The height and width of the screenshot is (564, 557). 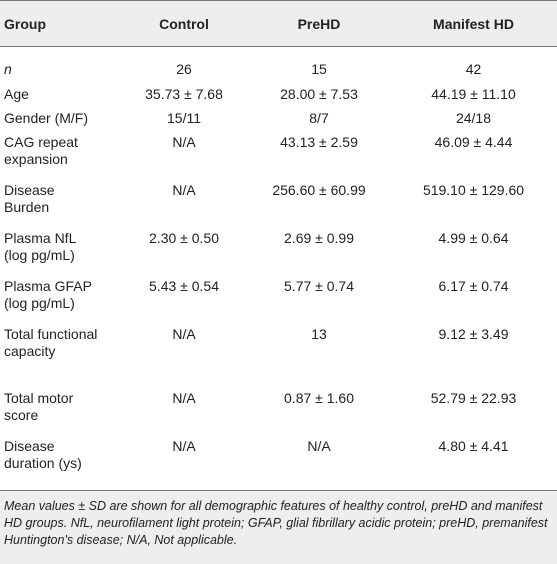 What do you see at coordinates (48, 294) in the screenshot?
I see `row-label-text: Plasma GFAP (log pg/mL)` at bounding box center [48, 294].